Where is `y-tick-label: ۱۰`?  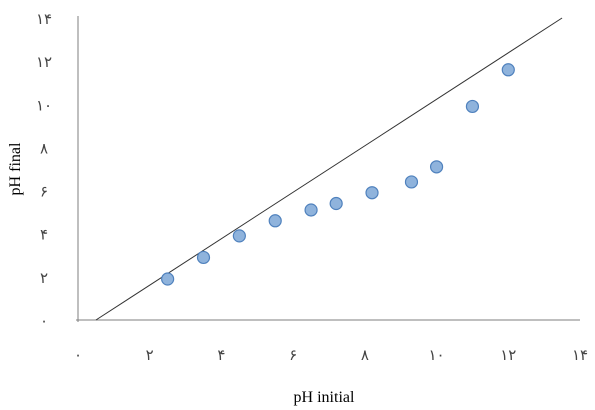
y-tick-label: ۱۰ is located at coordinates (44, 105).